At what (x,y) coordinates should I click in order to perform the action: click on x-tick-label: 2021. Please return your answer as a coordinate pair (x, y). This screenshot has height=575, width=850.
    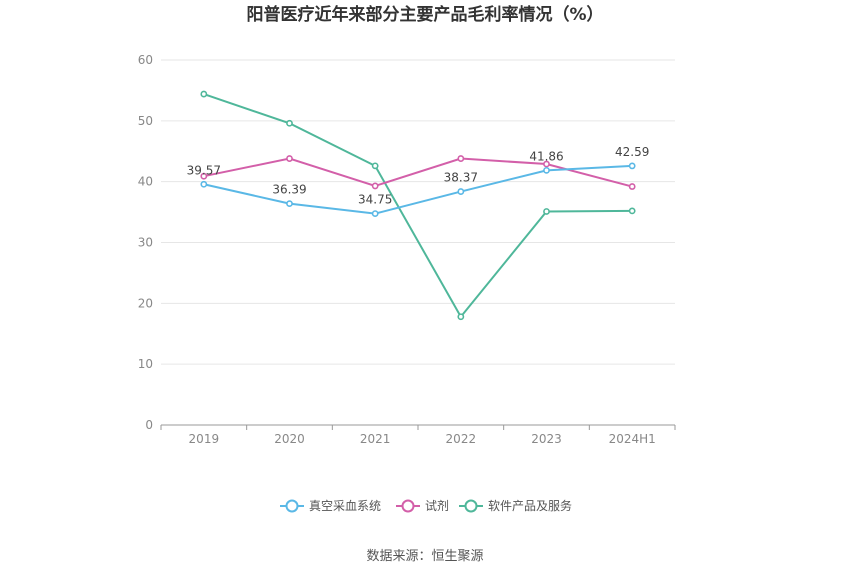
    Looking at the image, I should click on (375, 439).